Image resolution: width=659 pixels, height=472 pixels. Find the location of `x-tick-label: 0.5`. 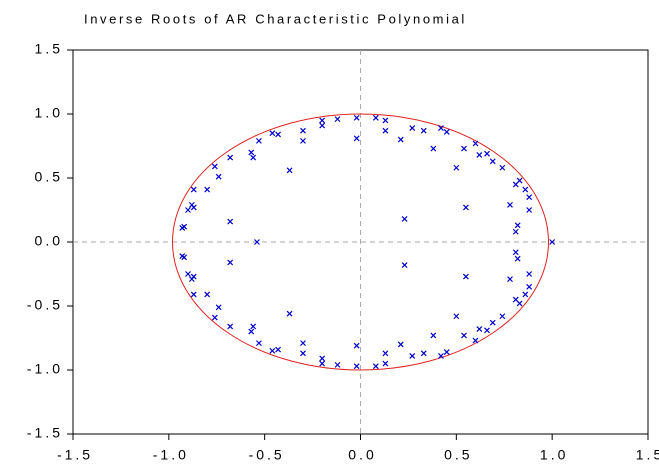

x-tick-label: 0.5 is located at coordinates (458, 455).